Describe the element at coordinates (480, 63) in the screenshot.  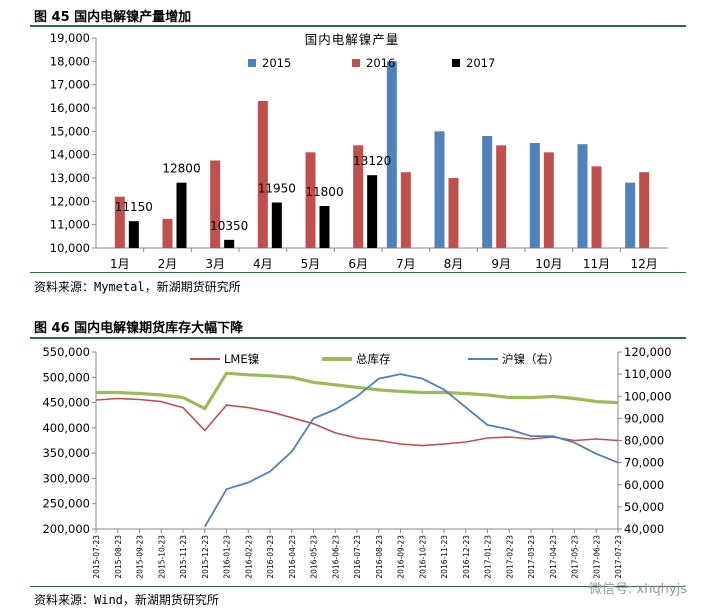
I see `legend-label-2017: 2017` at that location.